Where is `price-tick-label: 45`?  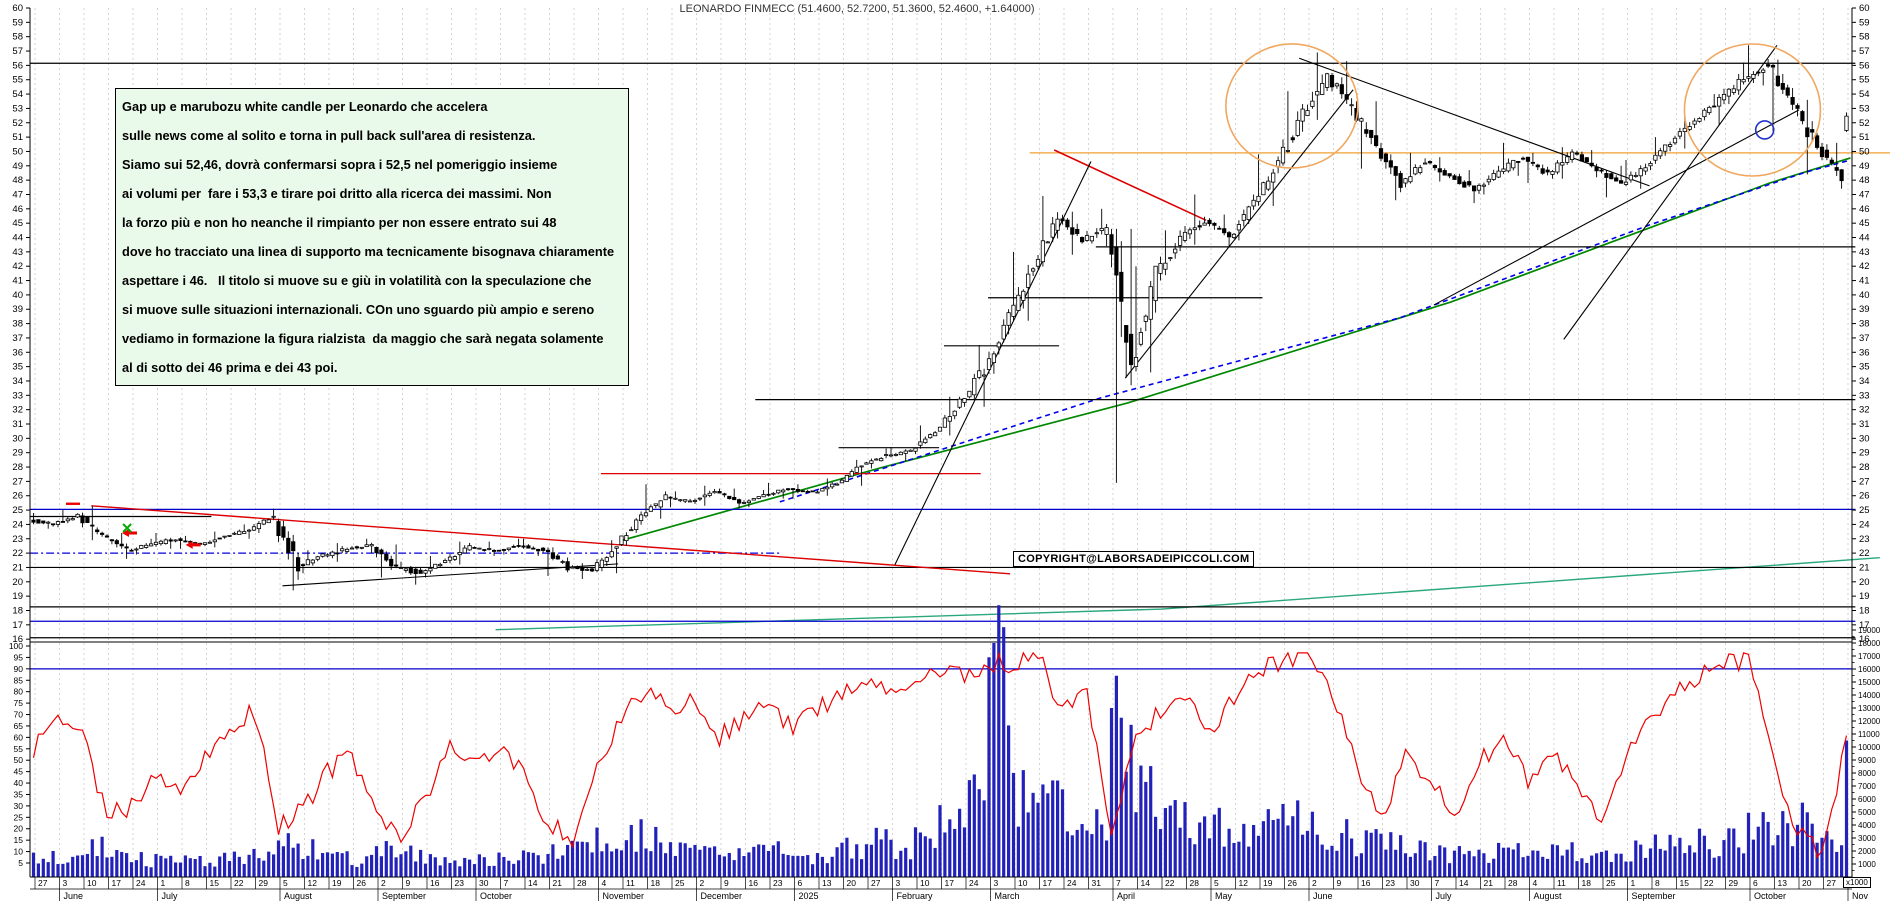 price-tick-label: 45 is located at coordinates (1864, 223).